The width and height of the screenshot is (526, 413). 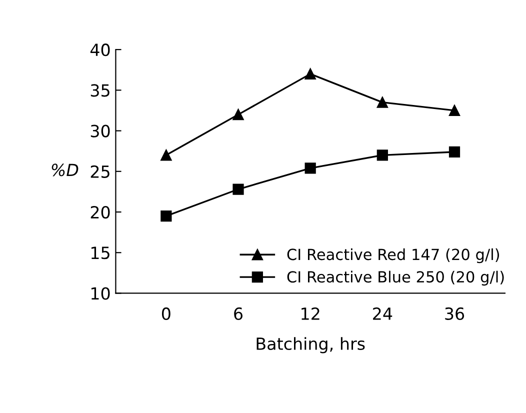 What do you see at coordinates (100, 50) in the screenshot?
I see `y-tick-label: 40` at bounding box center [100, 50].